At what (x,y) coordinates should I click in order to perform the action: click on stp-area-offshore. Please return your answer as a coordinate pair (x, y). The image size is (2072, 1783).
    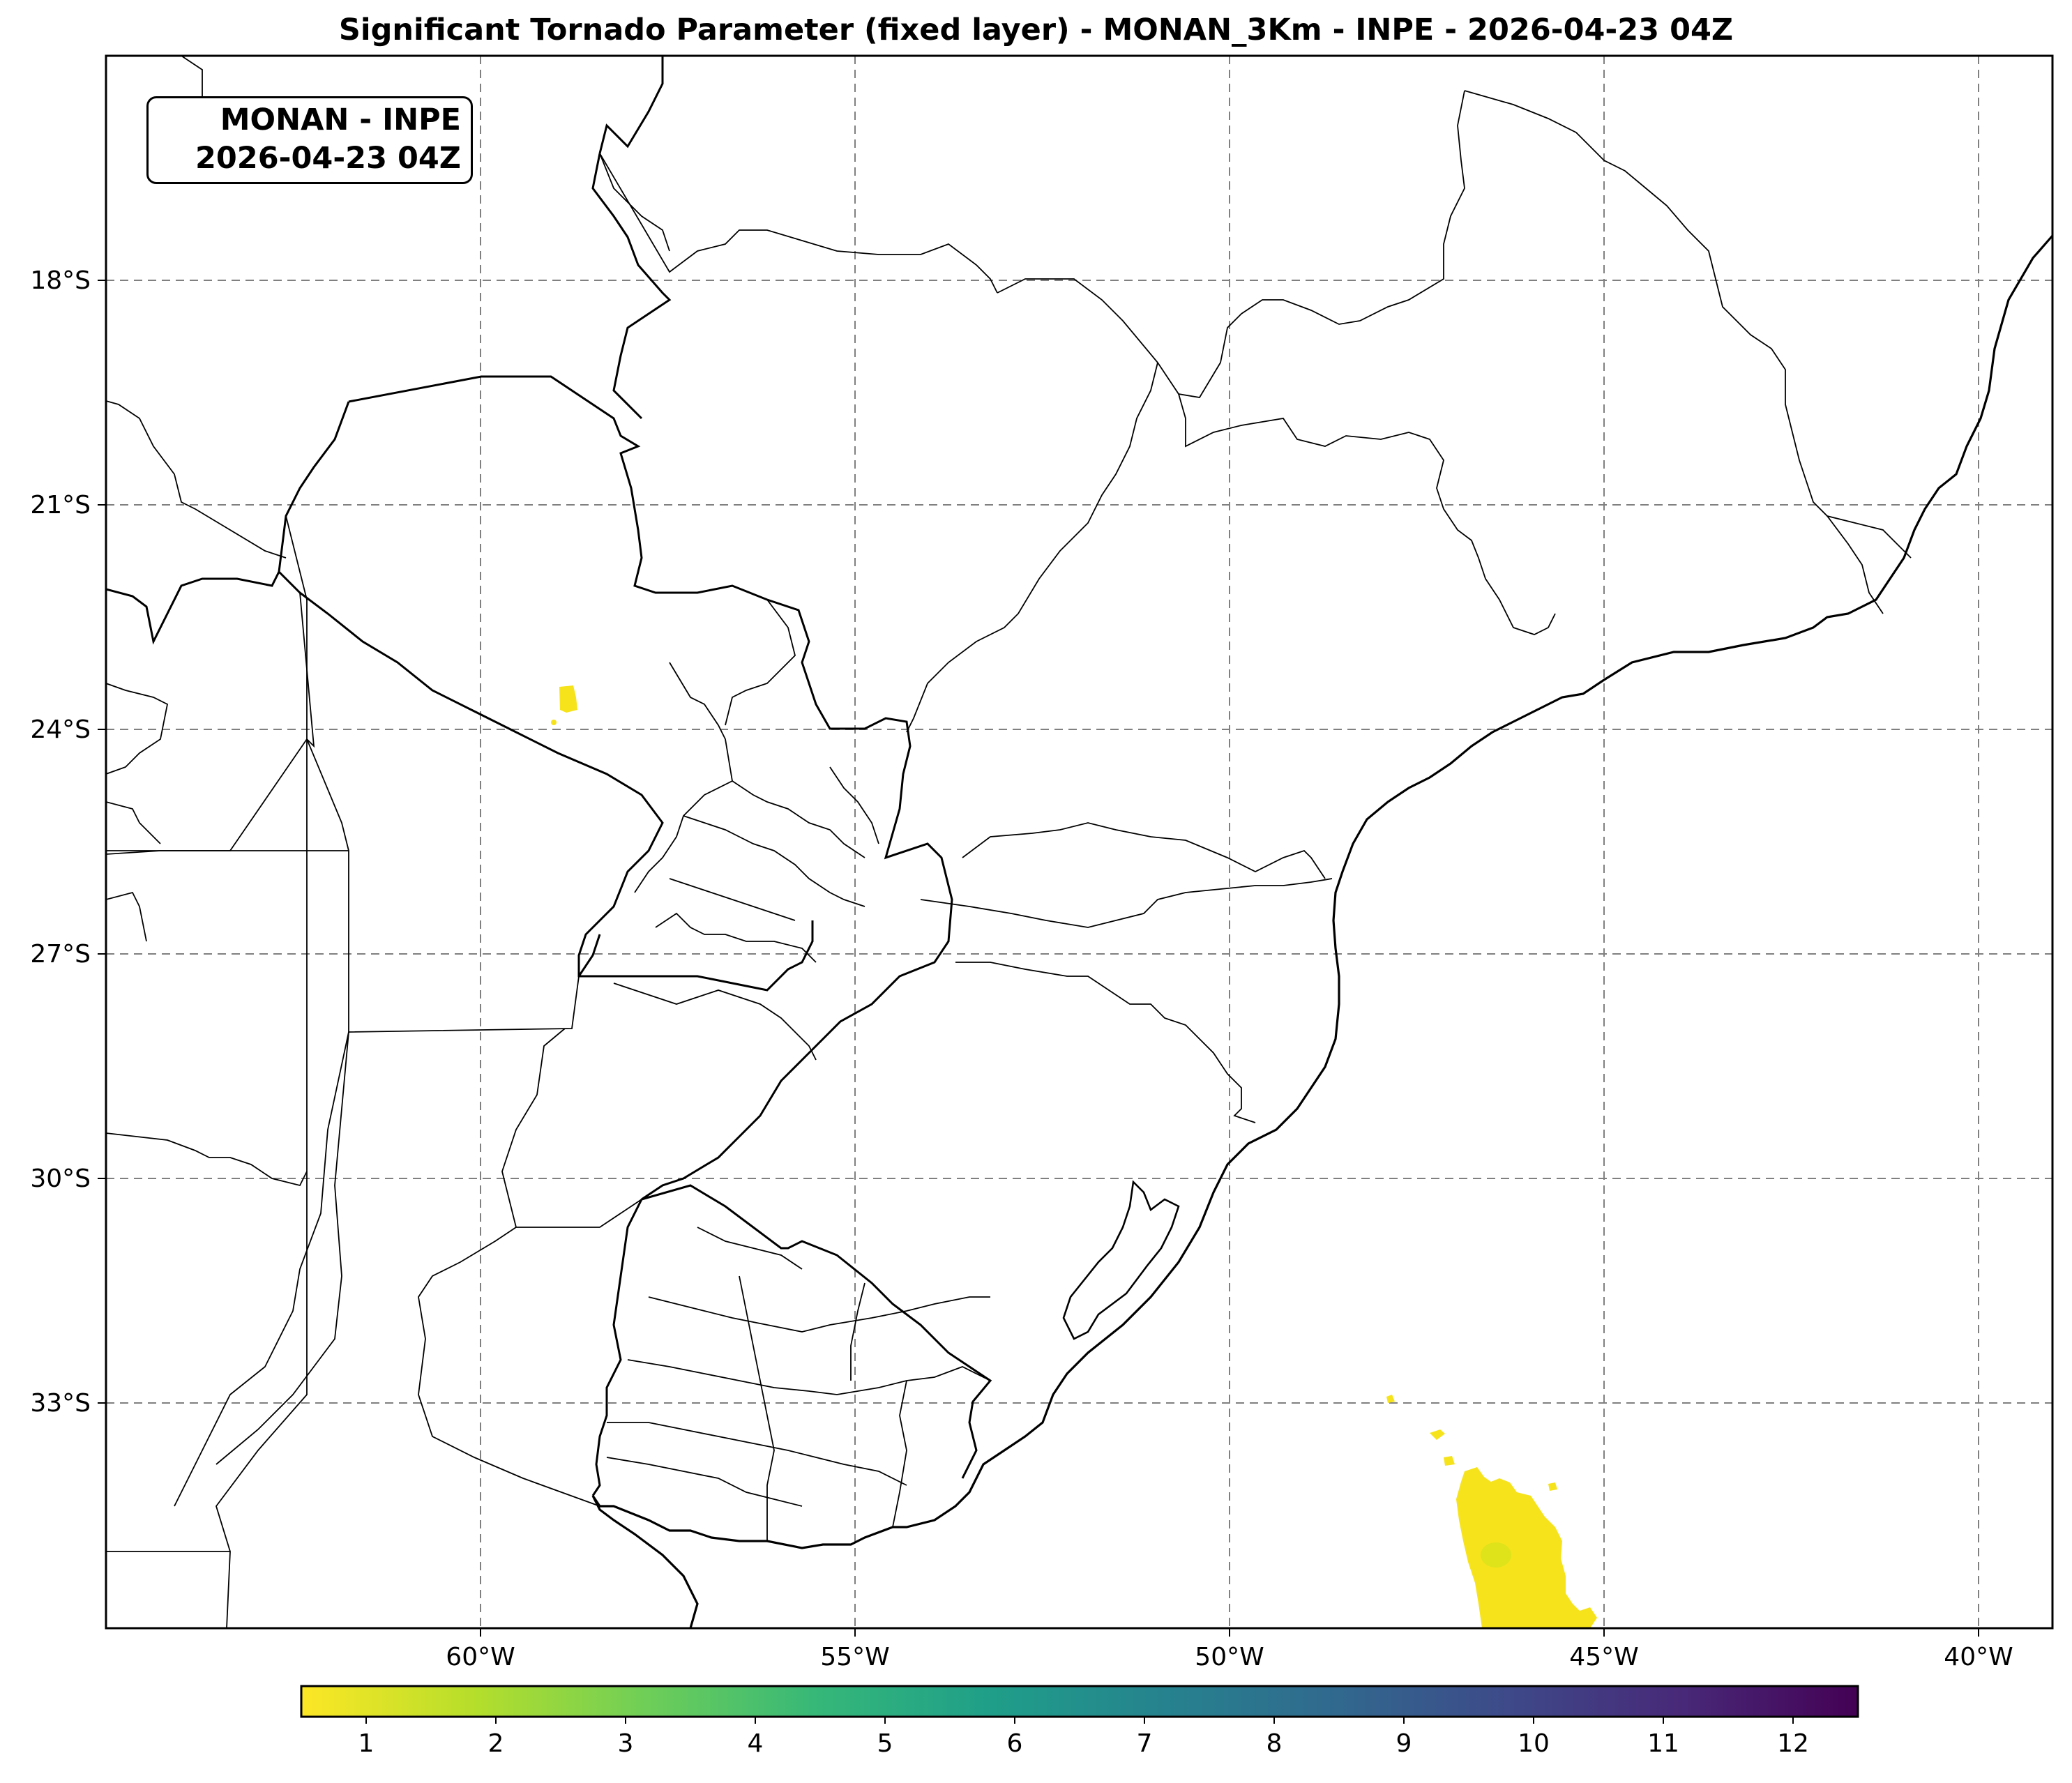
    Looking at the image, I should click on (1526, 1547).